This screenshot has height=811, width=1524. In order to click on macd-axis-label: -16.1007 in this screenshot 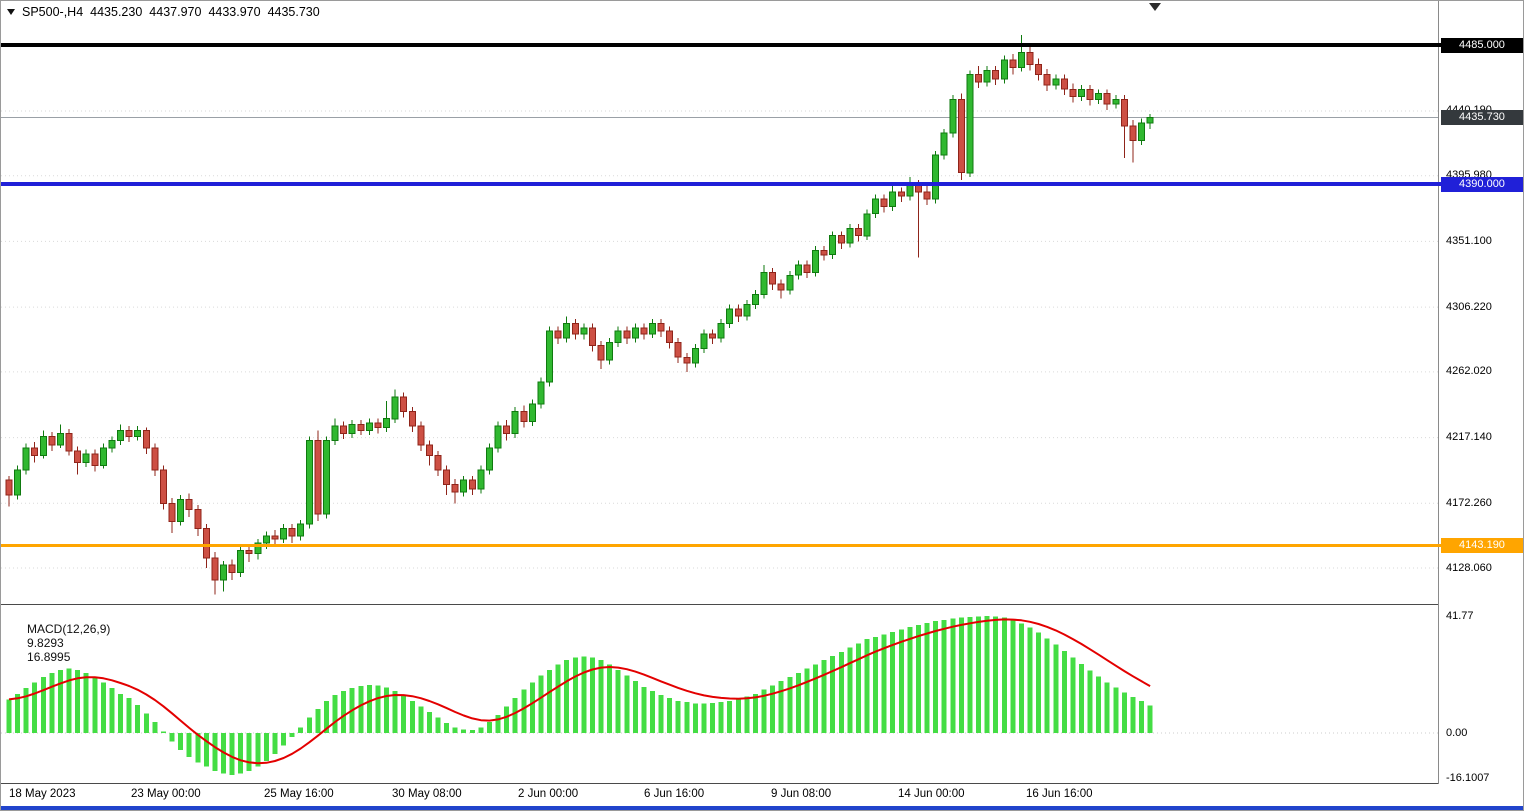, I will do `click(1468, 777)`.